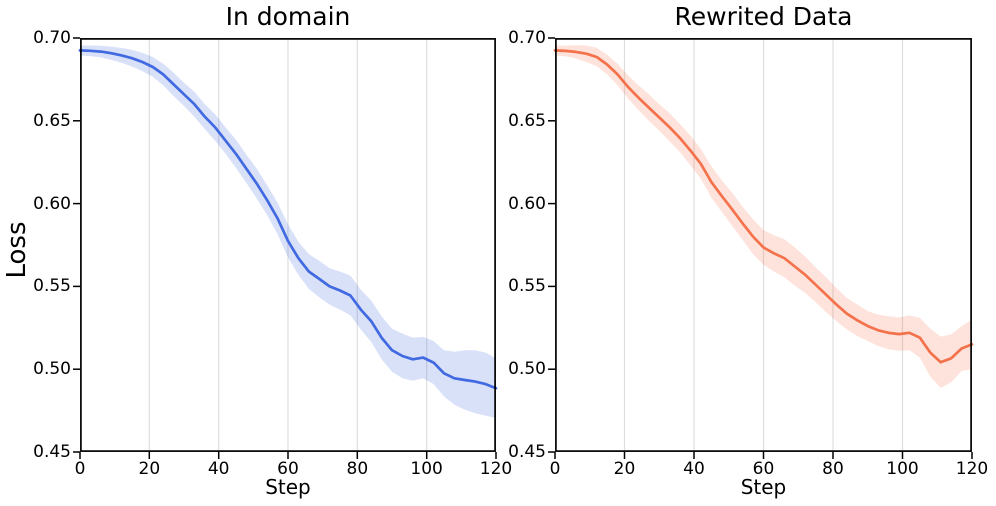  Describe the element at coordinates (288, 16) in the screenshot. I see `chart-title: In domain` at that location.